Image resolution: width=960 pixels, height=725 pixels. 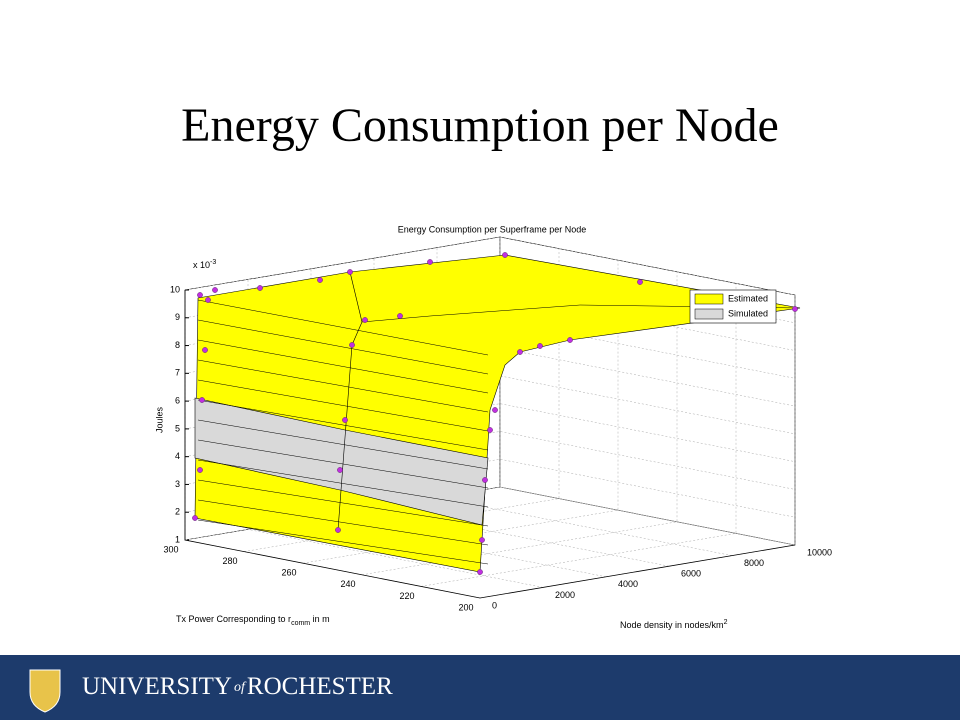 I want to click on y-label-text: Node density in nodes/km, so click(x=672, y=625).